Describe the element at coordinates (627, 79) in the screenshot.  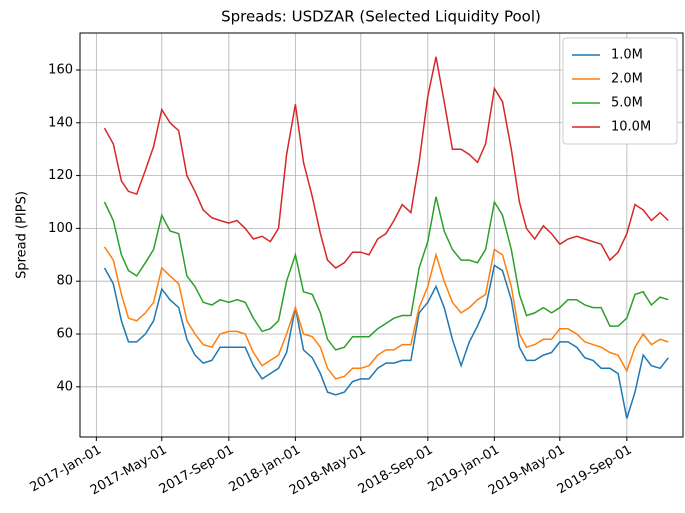
I see `legend-label: 2.0M` at that location.